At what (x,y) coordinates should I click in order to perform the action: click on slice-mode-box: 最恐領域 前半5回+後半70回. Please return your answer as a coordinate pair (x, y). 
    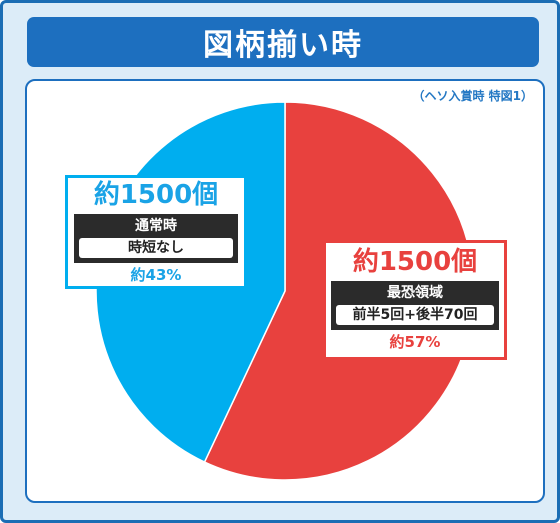
    Looking at the image, I should click on (415, 305).